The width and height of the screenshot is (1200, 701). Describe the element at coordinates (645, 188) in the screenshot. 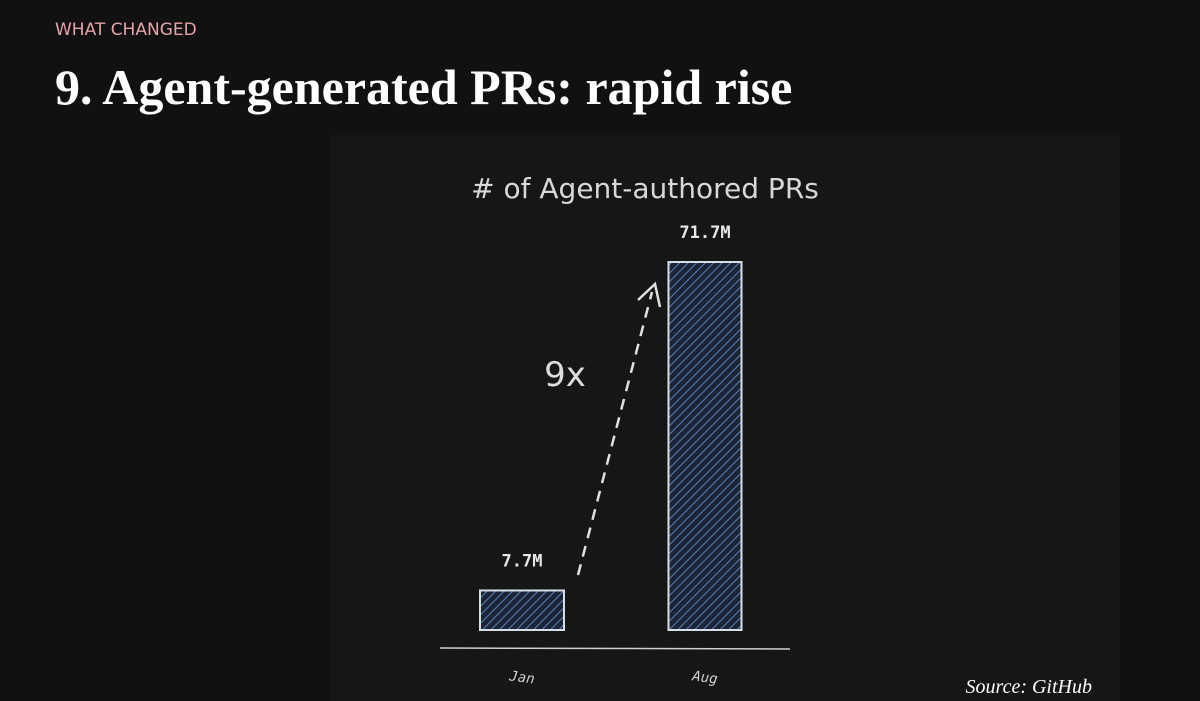

I see `chart-title: # of Agent-authored PRs` at that location.